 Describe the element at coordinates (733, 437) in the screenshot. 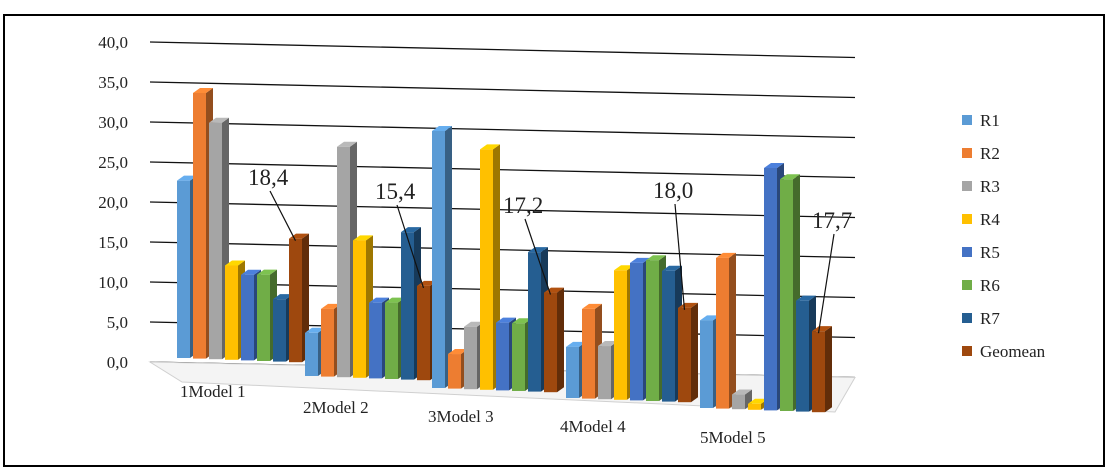

I see `category-label: 5Model 5` at that location.